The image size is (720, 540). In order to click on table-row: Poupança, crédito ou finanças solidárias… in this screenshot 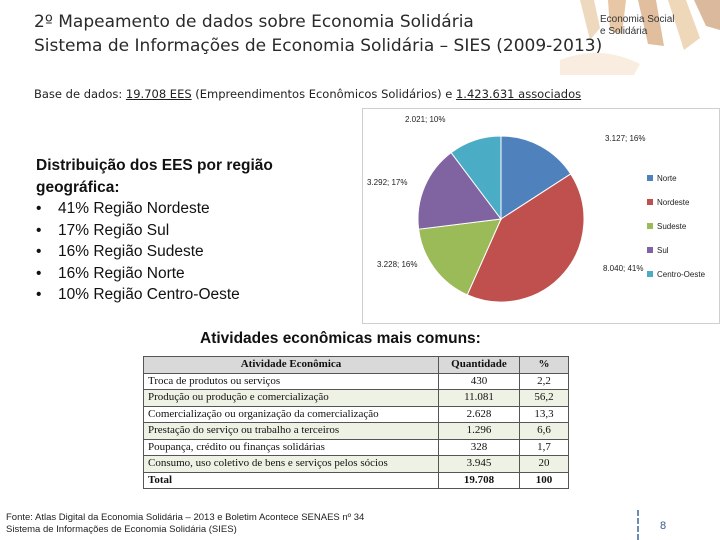, I will do `click(356, 447)`.